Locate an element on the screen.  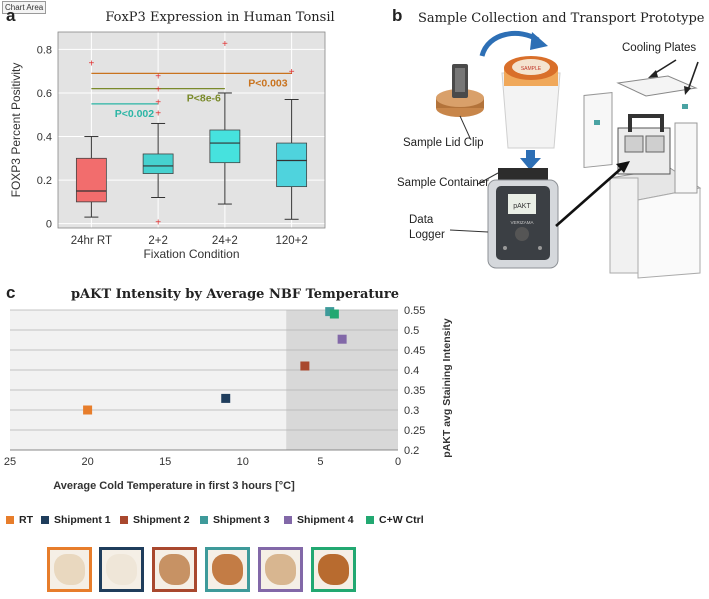
box-120+2 is located at coordinates (292, 165).